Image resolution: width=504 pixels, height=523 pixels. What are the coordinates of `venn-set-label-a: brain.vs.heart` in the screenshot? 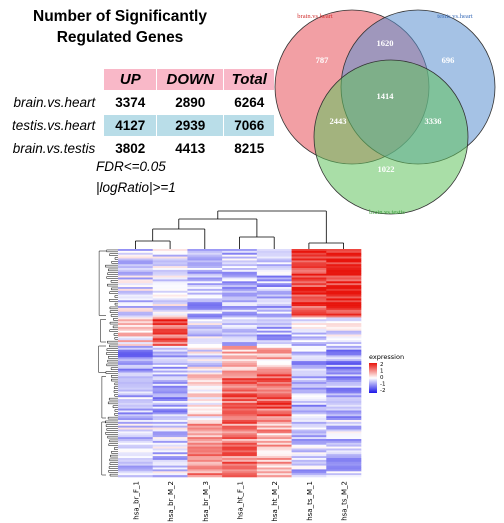 It's located at (315, 16).